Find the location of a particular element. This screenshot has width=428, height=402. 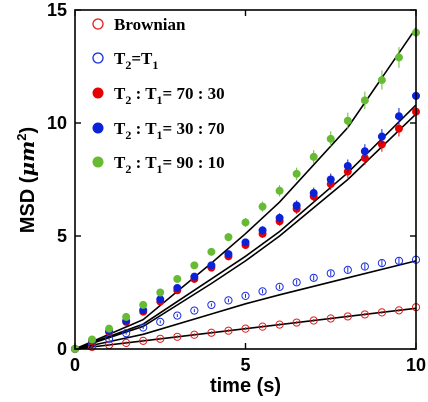

legend-label-ratio-90-10: T2 : T1= 90 : 10 is located at coordinates (169, 164).